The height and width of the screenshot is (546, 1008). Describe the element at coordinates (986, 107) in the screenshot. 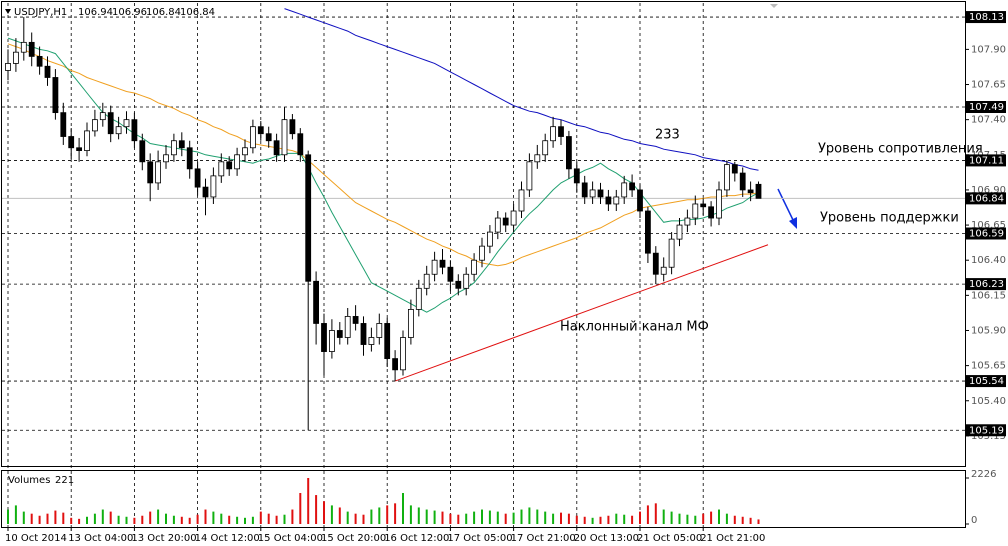

I see `level-label: 107.49` at that location.